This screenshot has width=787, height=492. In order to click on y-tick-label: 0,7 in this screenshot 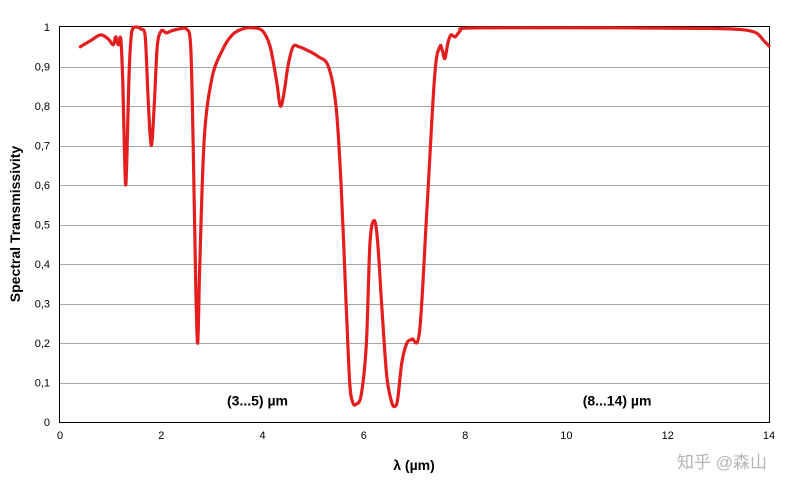, I will do `click(42, 147)`.